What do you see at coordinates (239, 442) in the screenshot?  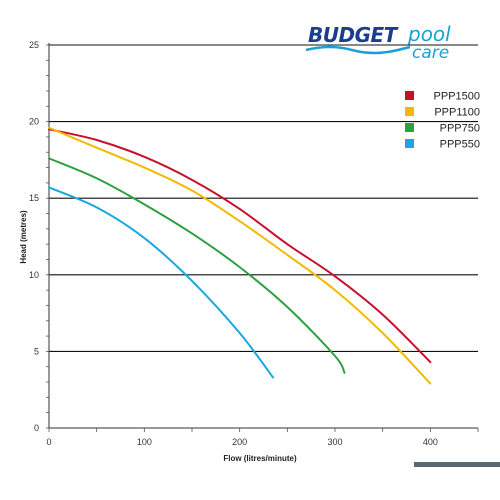 I see `x-tick-label: 200` at bounding box center [239, 442].